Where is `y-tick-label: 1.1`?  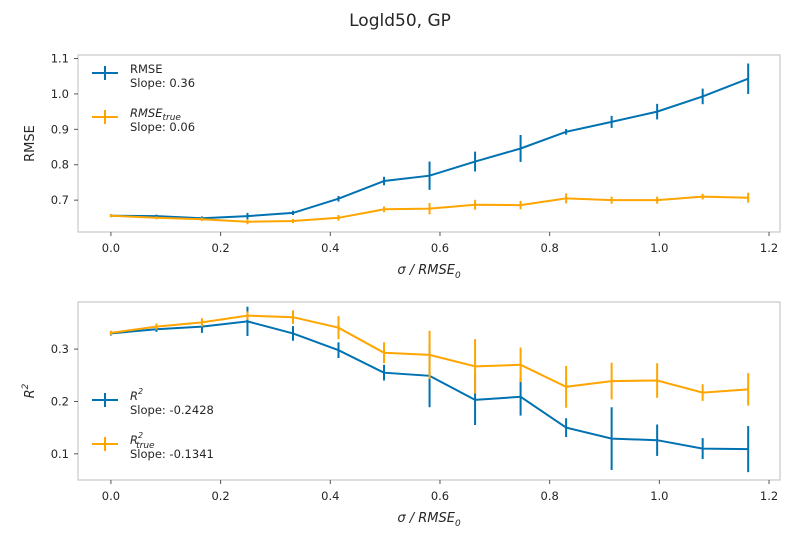
y-tick-label: 1.1 is located at coordinates (60, 59).